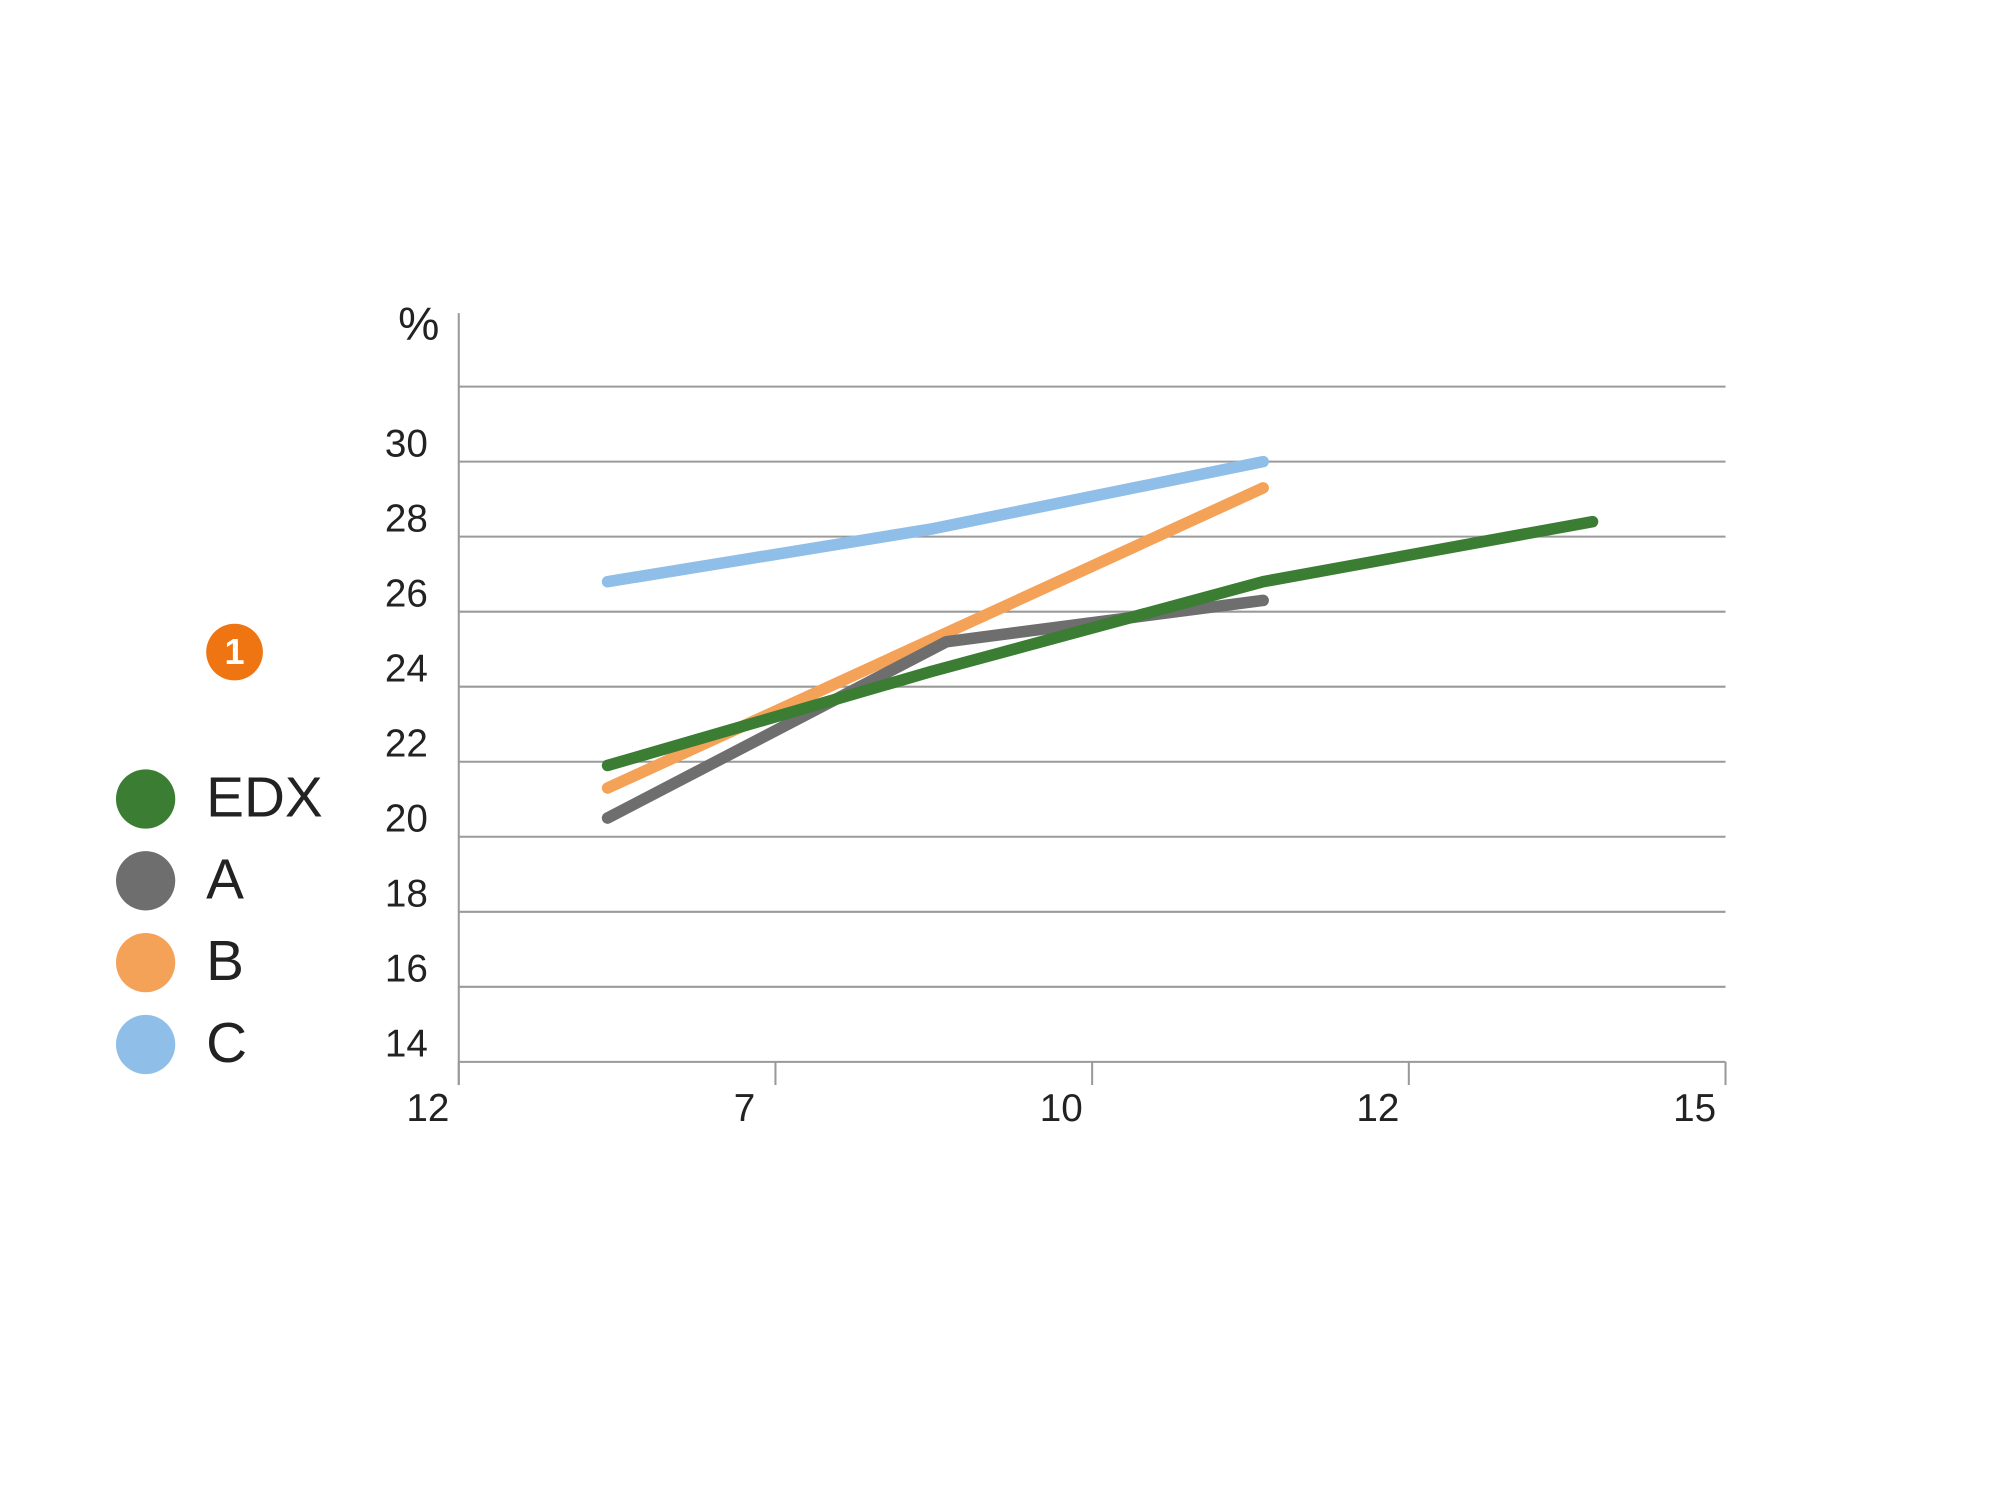 The width and height of the screenshot is (2000, 1500). I want to click on y-tick-label: 30, so click(406, 443).